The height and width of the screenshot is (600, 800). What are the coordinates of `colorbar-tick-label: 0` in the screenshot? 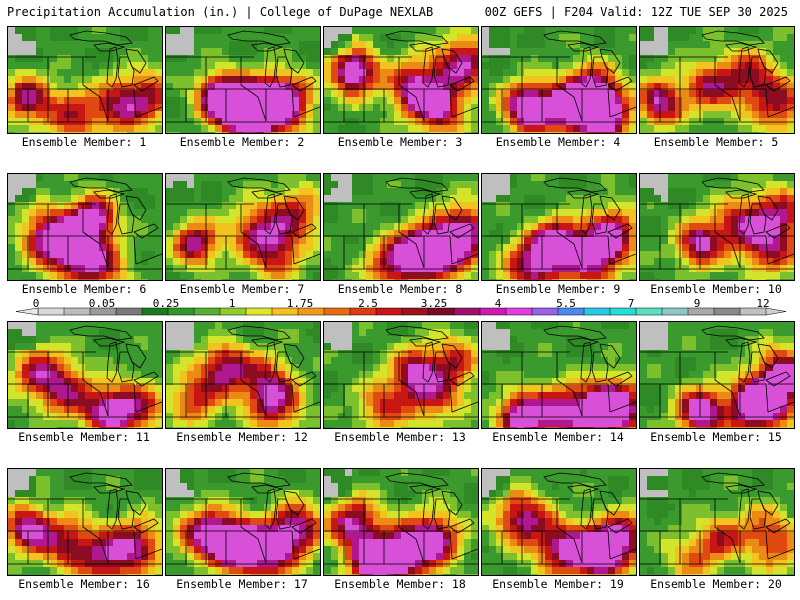 It's located at (36, 303).